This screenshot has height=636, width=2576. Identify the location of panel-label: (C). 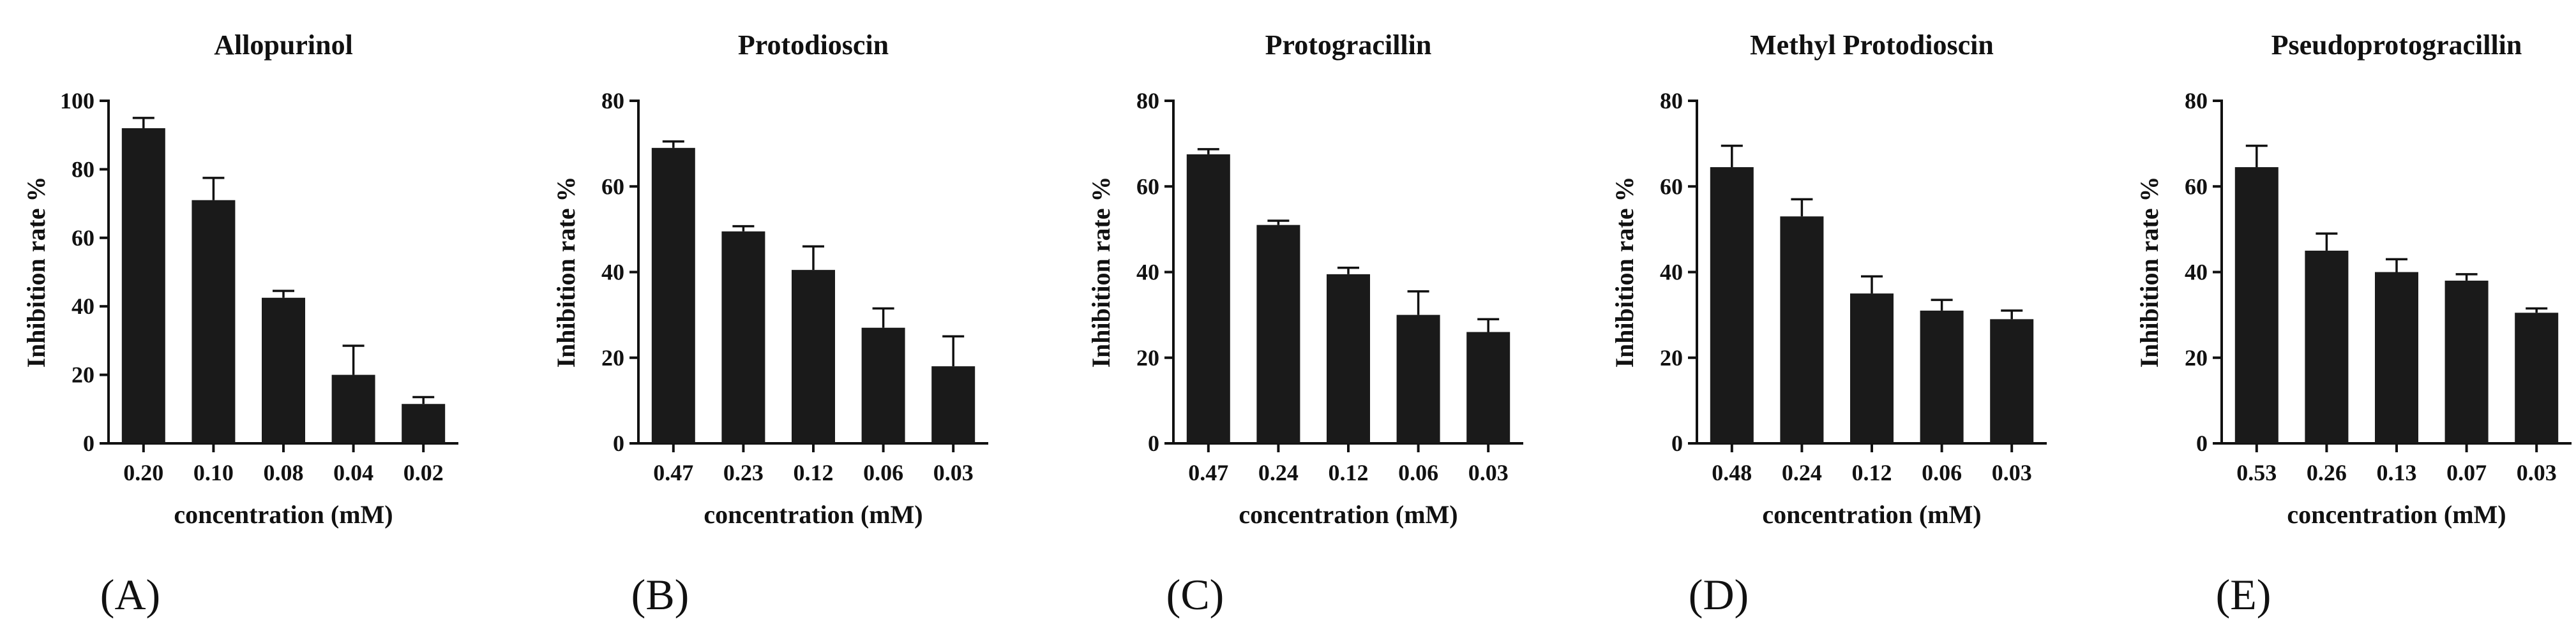
(1195, 595).